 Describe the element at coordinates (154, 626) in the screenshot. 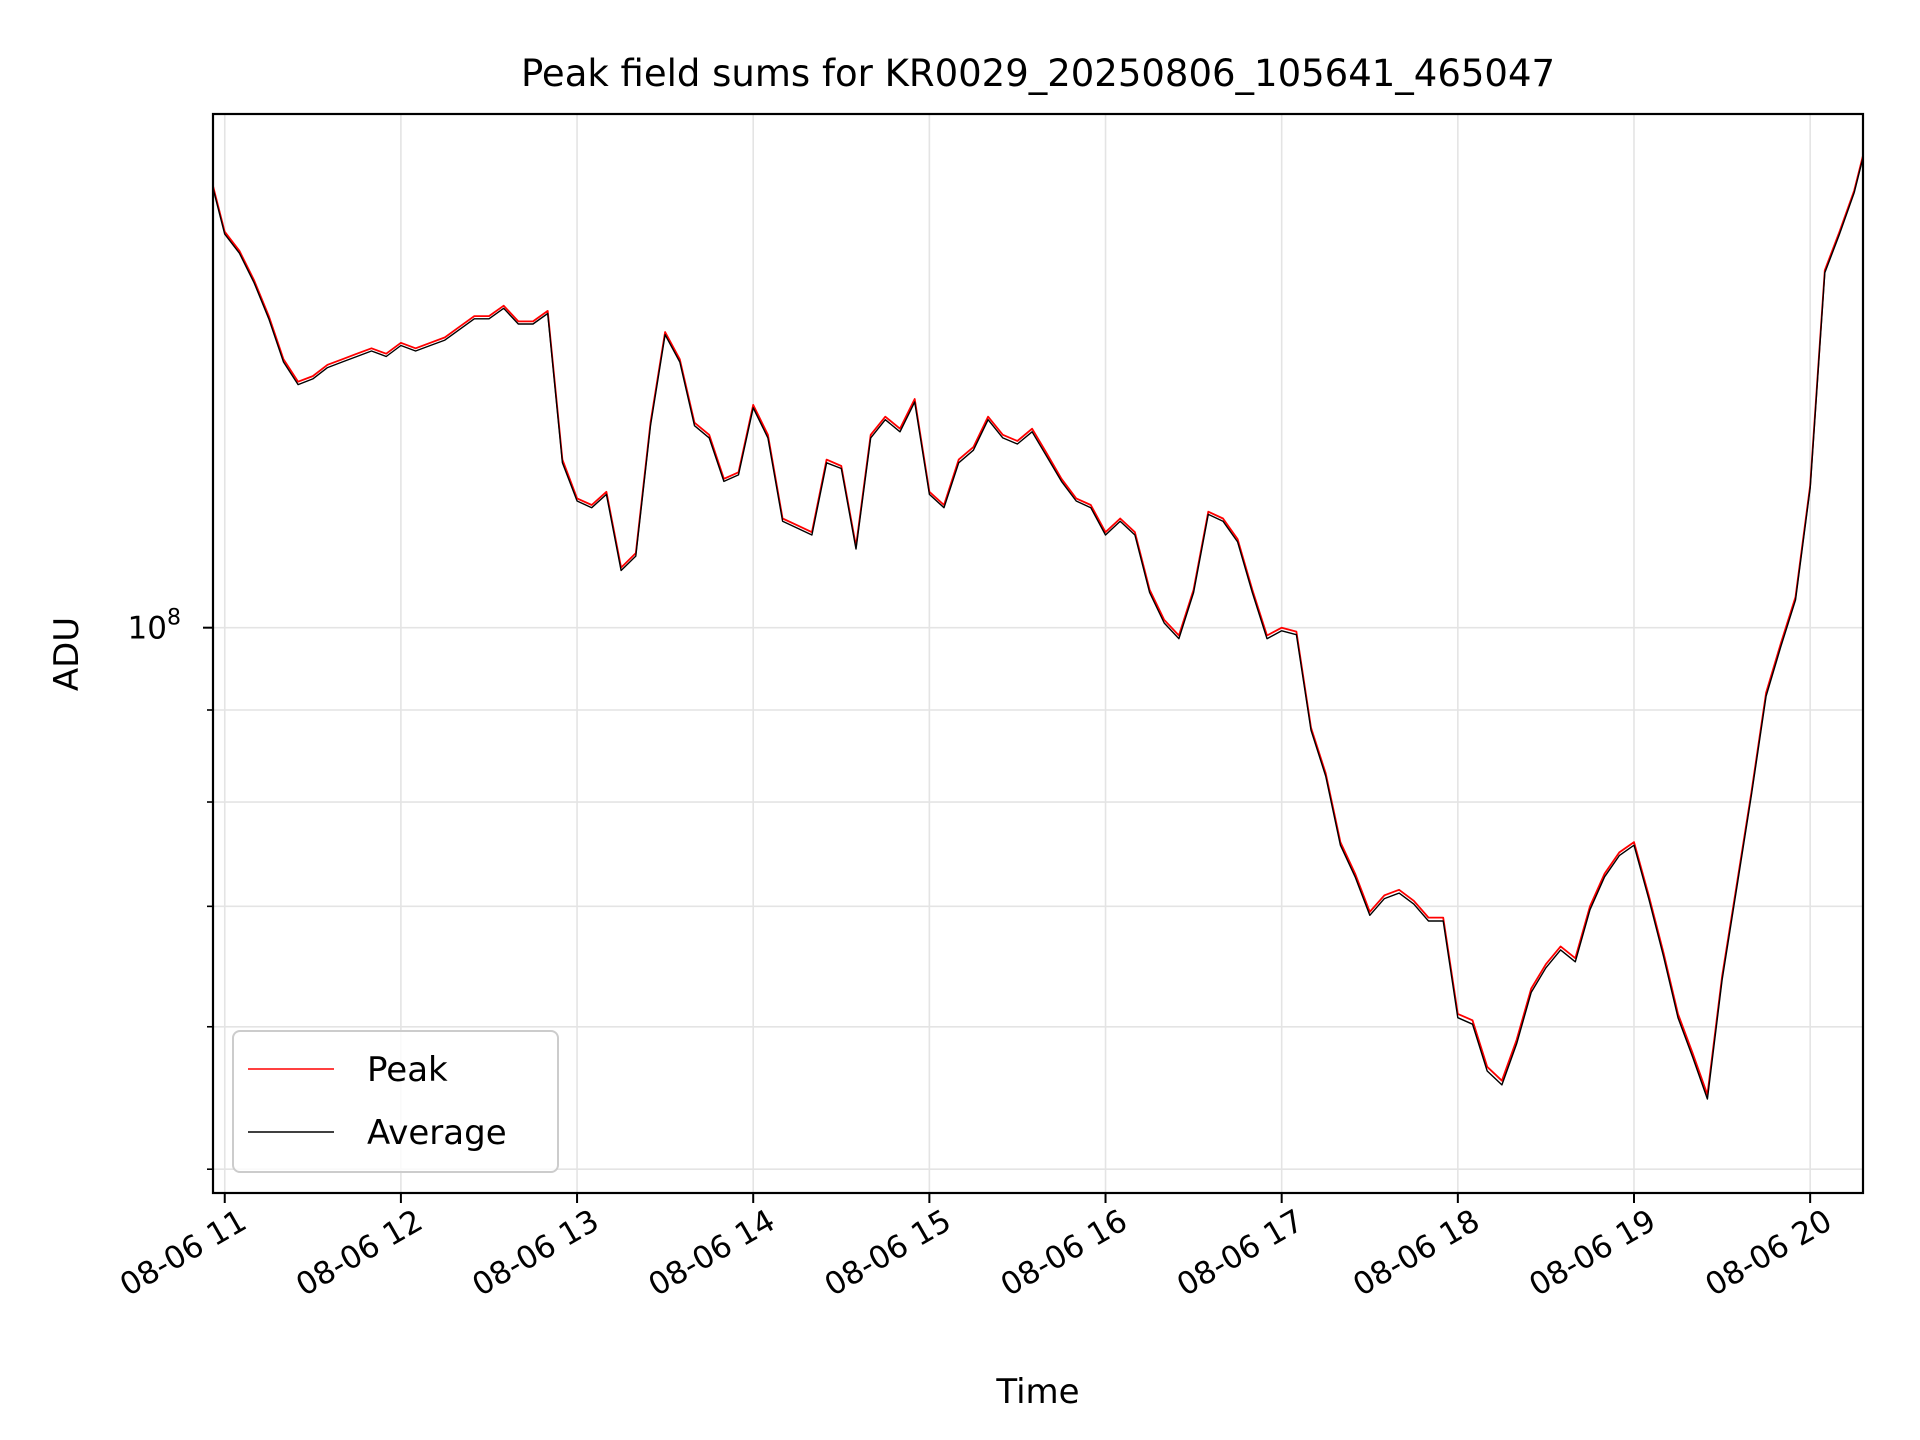

I see `y-tick-label: 108` at that location.